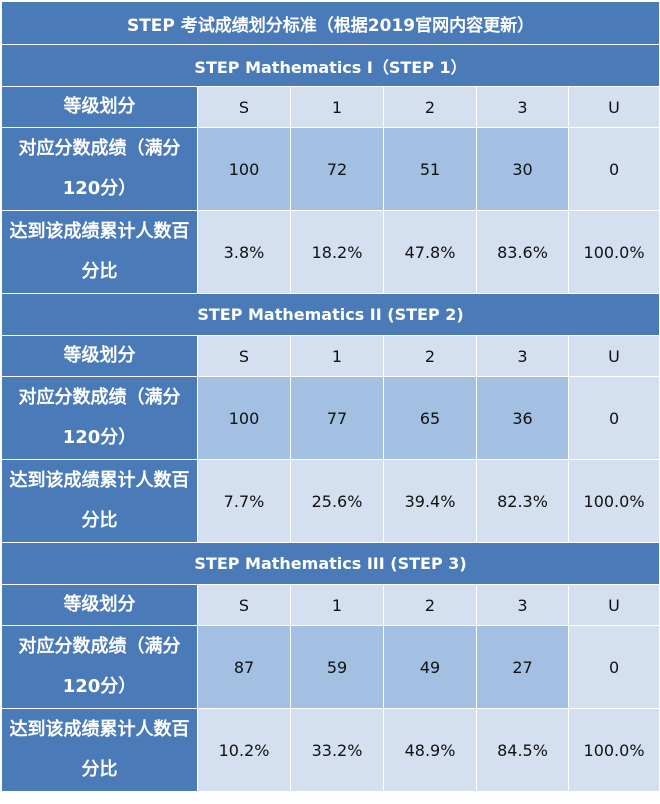  What do you see at coordinates (522, 750) in the screenshot?
I see `percent-cell: 84.5%` at bounding box center [522, 750].